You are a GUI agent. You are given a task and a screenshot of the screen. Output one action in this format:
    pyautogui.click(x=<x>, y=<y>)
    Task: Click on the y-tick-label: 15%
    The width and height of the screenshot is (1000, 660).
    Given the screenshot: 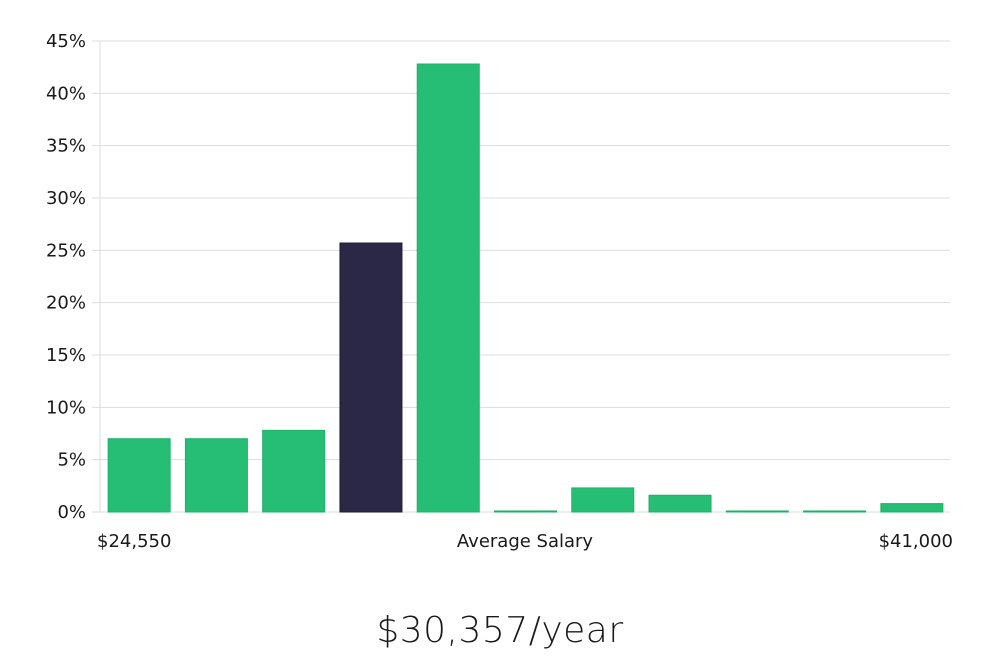 What is the action you would take?
    pyautogui.click(x=66, y=355)
    